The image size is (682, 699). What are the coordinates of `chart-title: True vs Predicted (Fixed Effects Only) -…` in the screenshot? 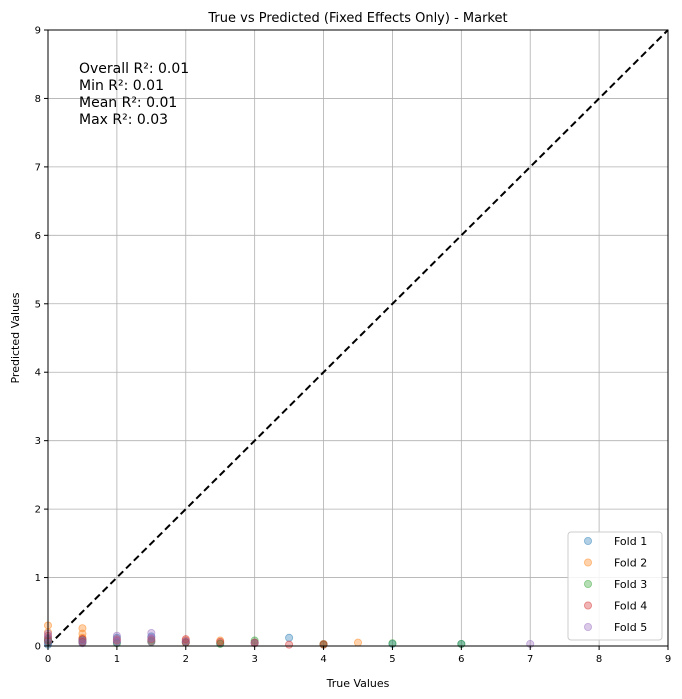 It's located at (357, 18).